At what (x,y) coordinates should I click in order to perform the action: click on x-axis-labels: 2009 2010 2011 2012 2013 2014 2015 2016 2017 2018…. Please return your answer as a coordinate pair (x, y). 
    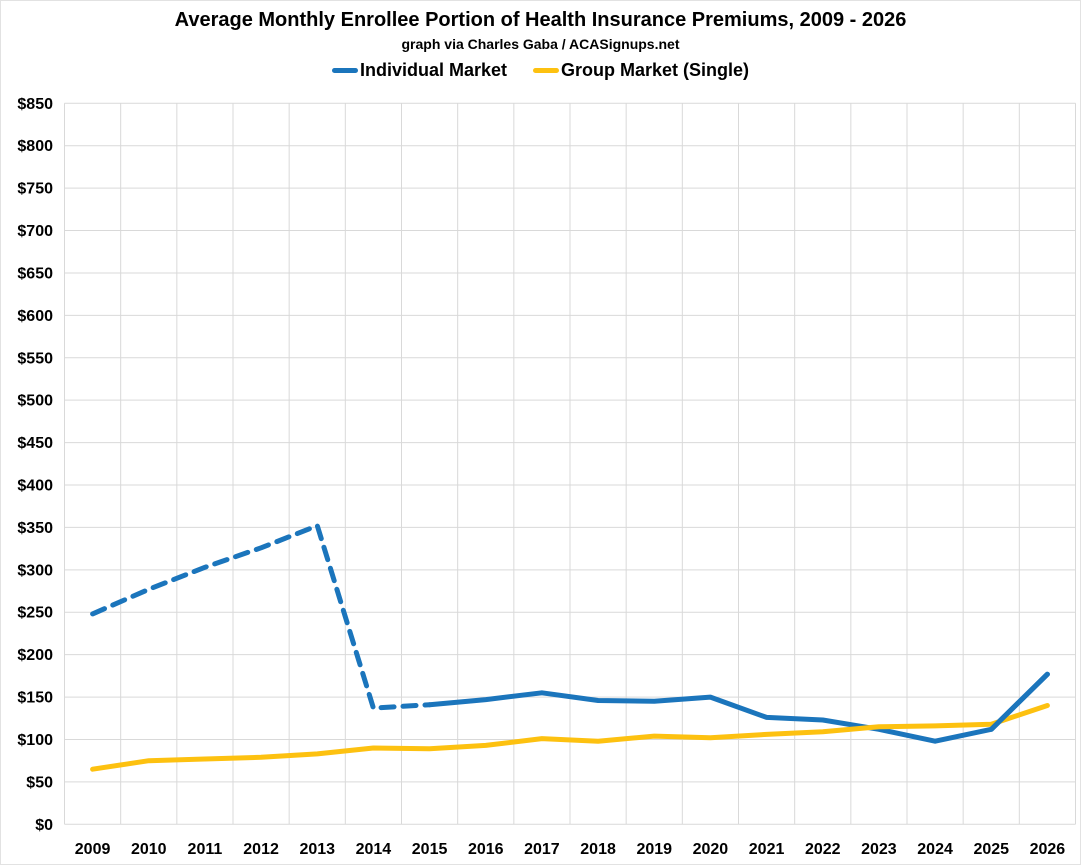
    Looking at the image, I should click on (570, 849).